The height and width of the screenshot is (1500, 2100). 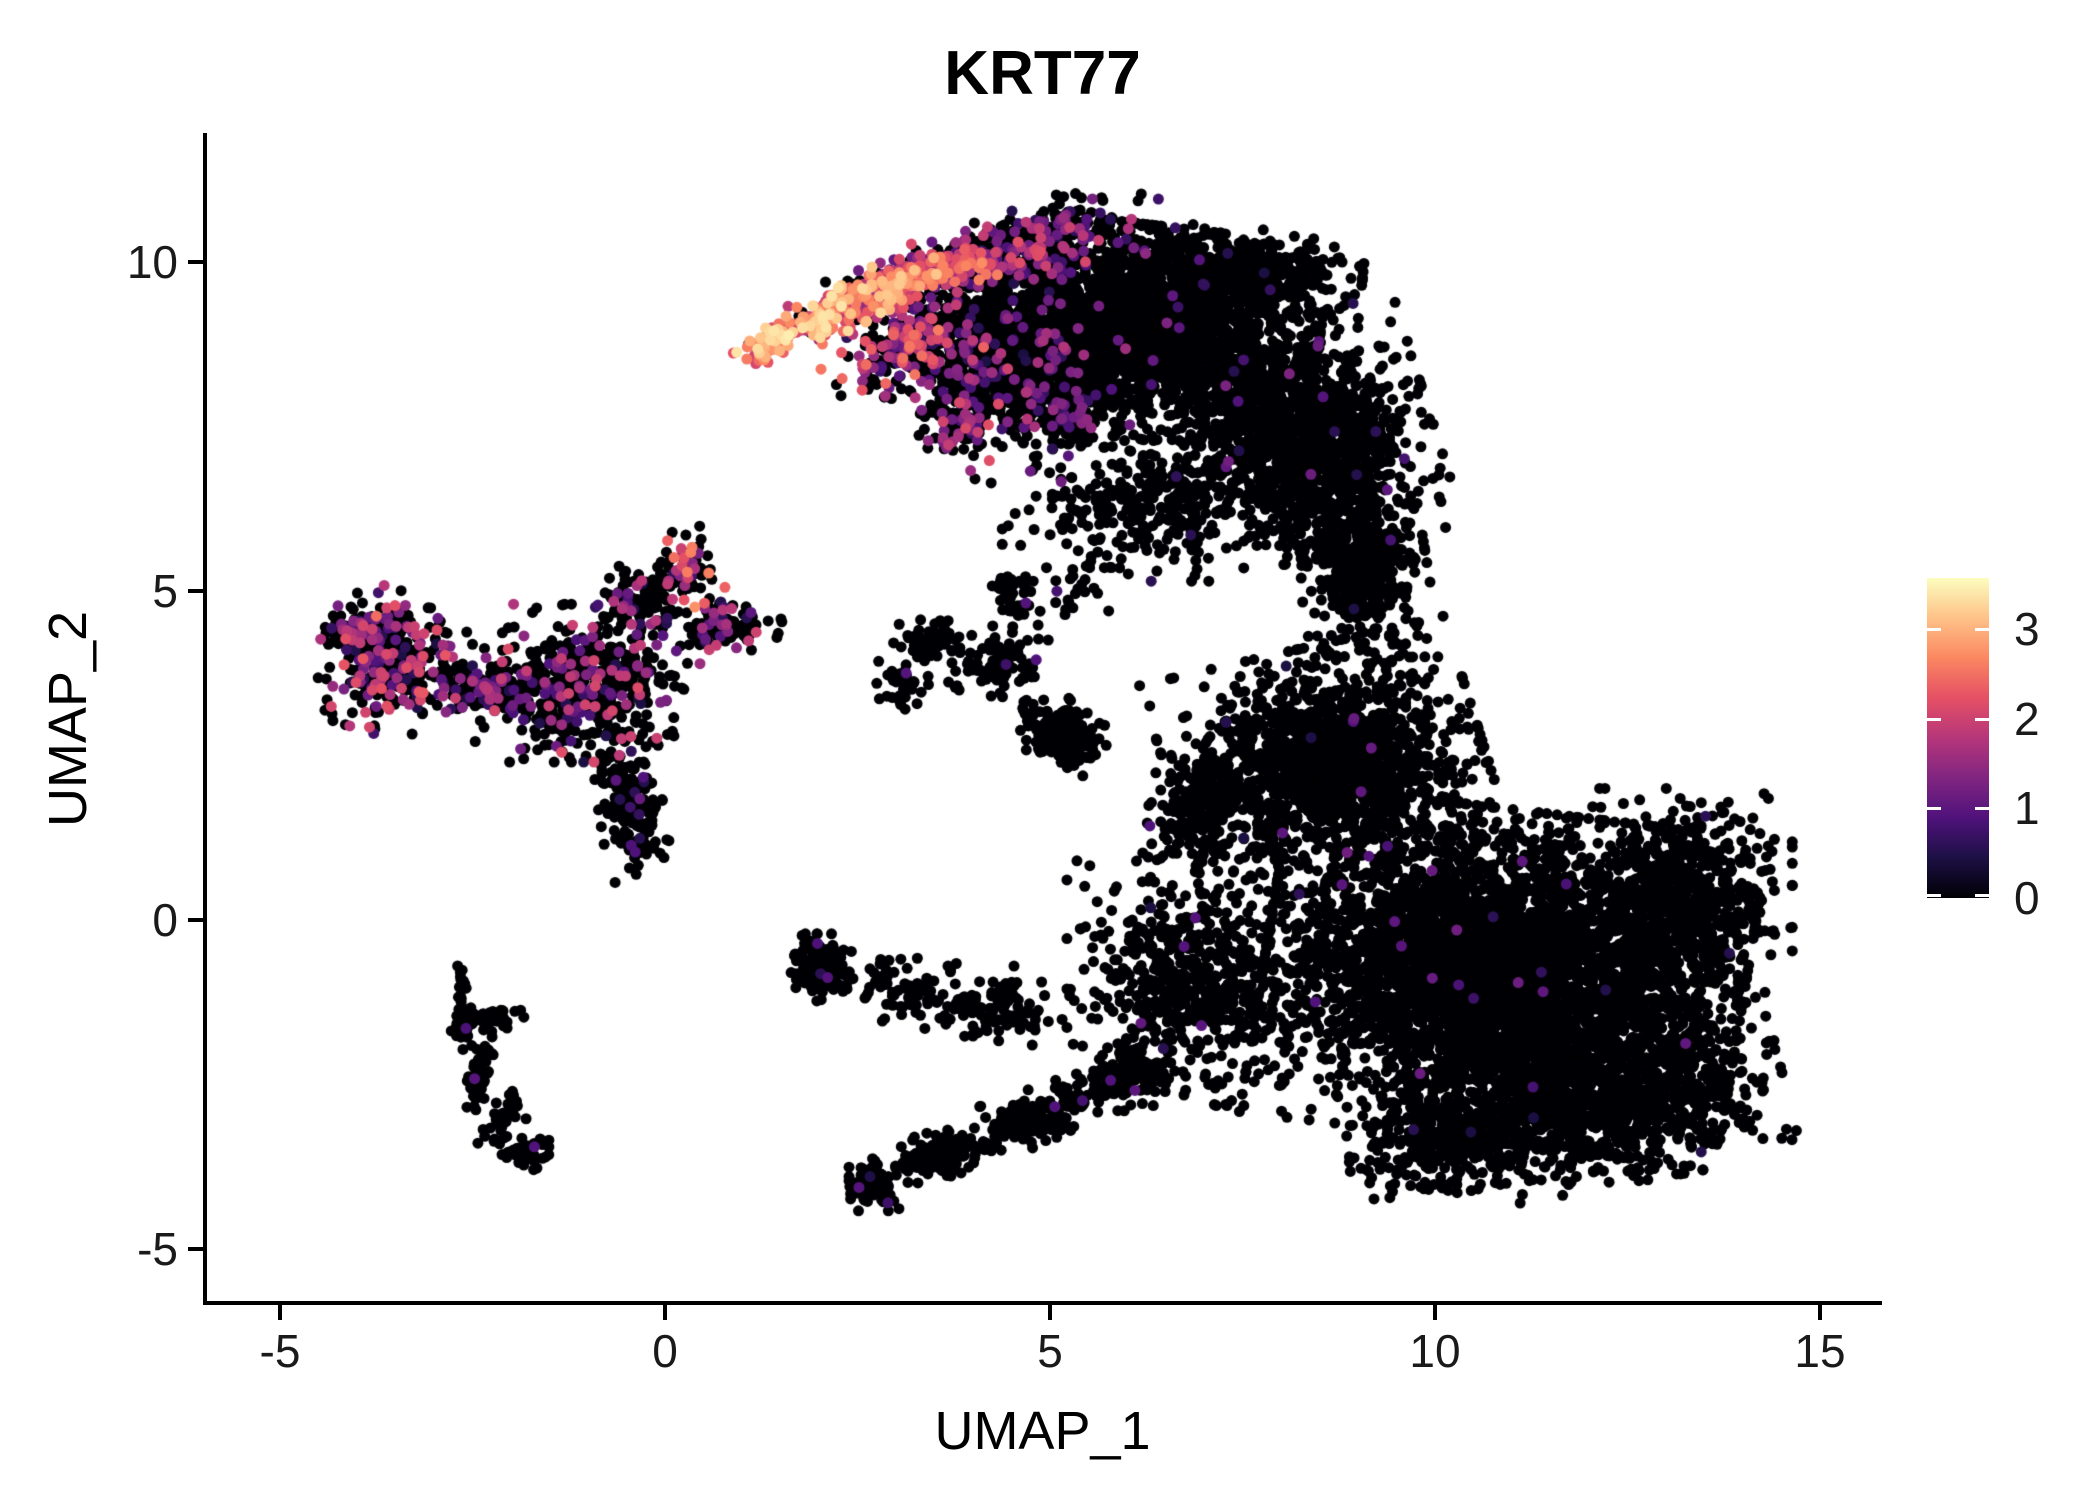 I want to click on x-tick-label: 15, so click(x=1820, y=1351).